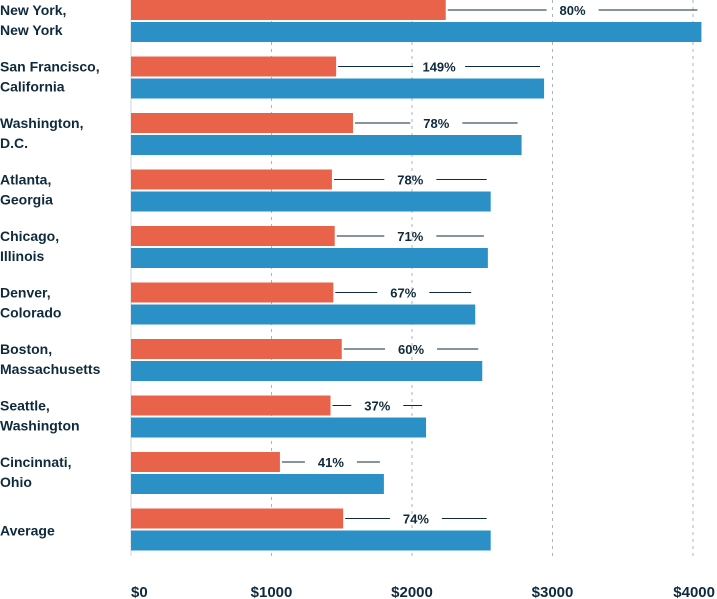 The height and width of the screenshot is (599, 717). Describe the element at coordinates (29, 246) in the screenshot. I see `category-label: Chicago, Illinois` at that location.